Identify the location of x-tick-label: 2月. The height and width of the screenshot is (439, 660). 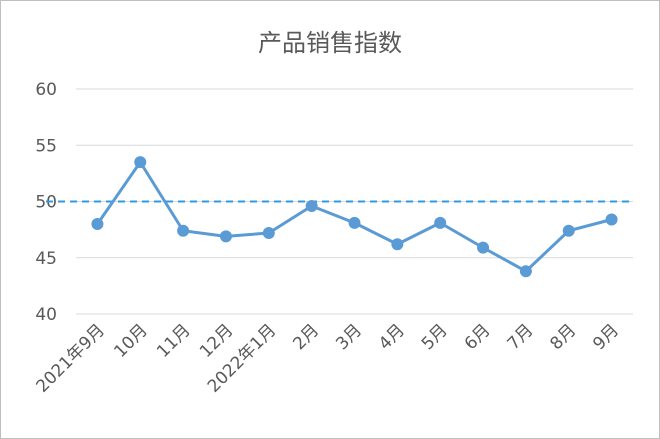
(306, 337).